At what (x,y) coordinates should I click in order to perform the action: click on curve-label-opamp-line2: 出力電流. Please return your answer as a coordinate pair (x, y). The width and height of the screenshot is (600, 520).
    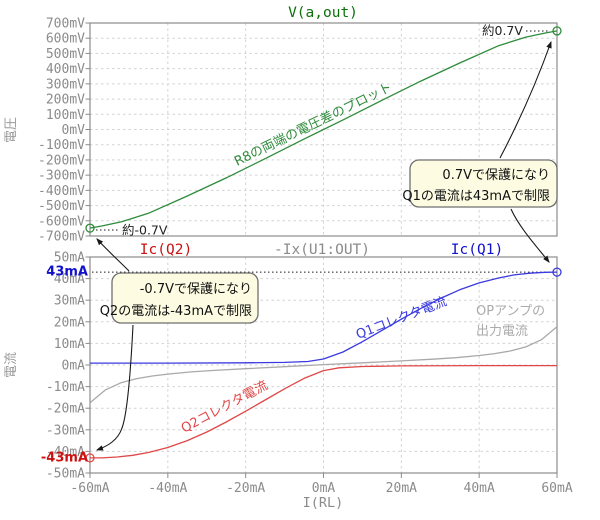
    Looking at the image, I should click on (502, 331).